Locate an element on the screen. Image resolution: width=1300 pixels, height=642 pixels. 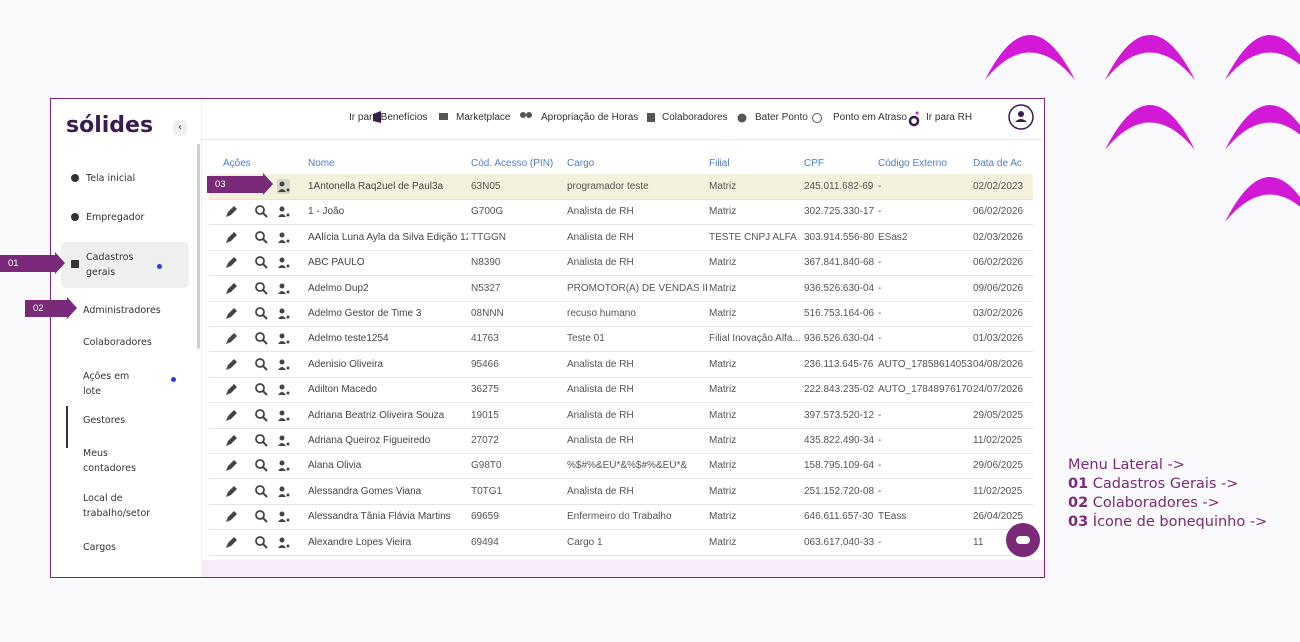
table-cell: 222.843.235-02 is located at coordinates (839, 390).